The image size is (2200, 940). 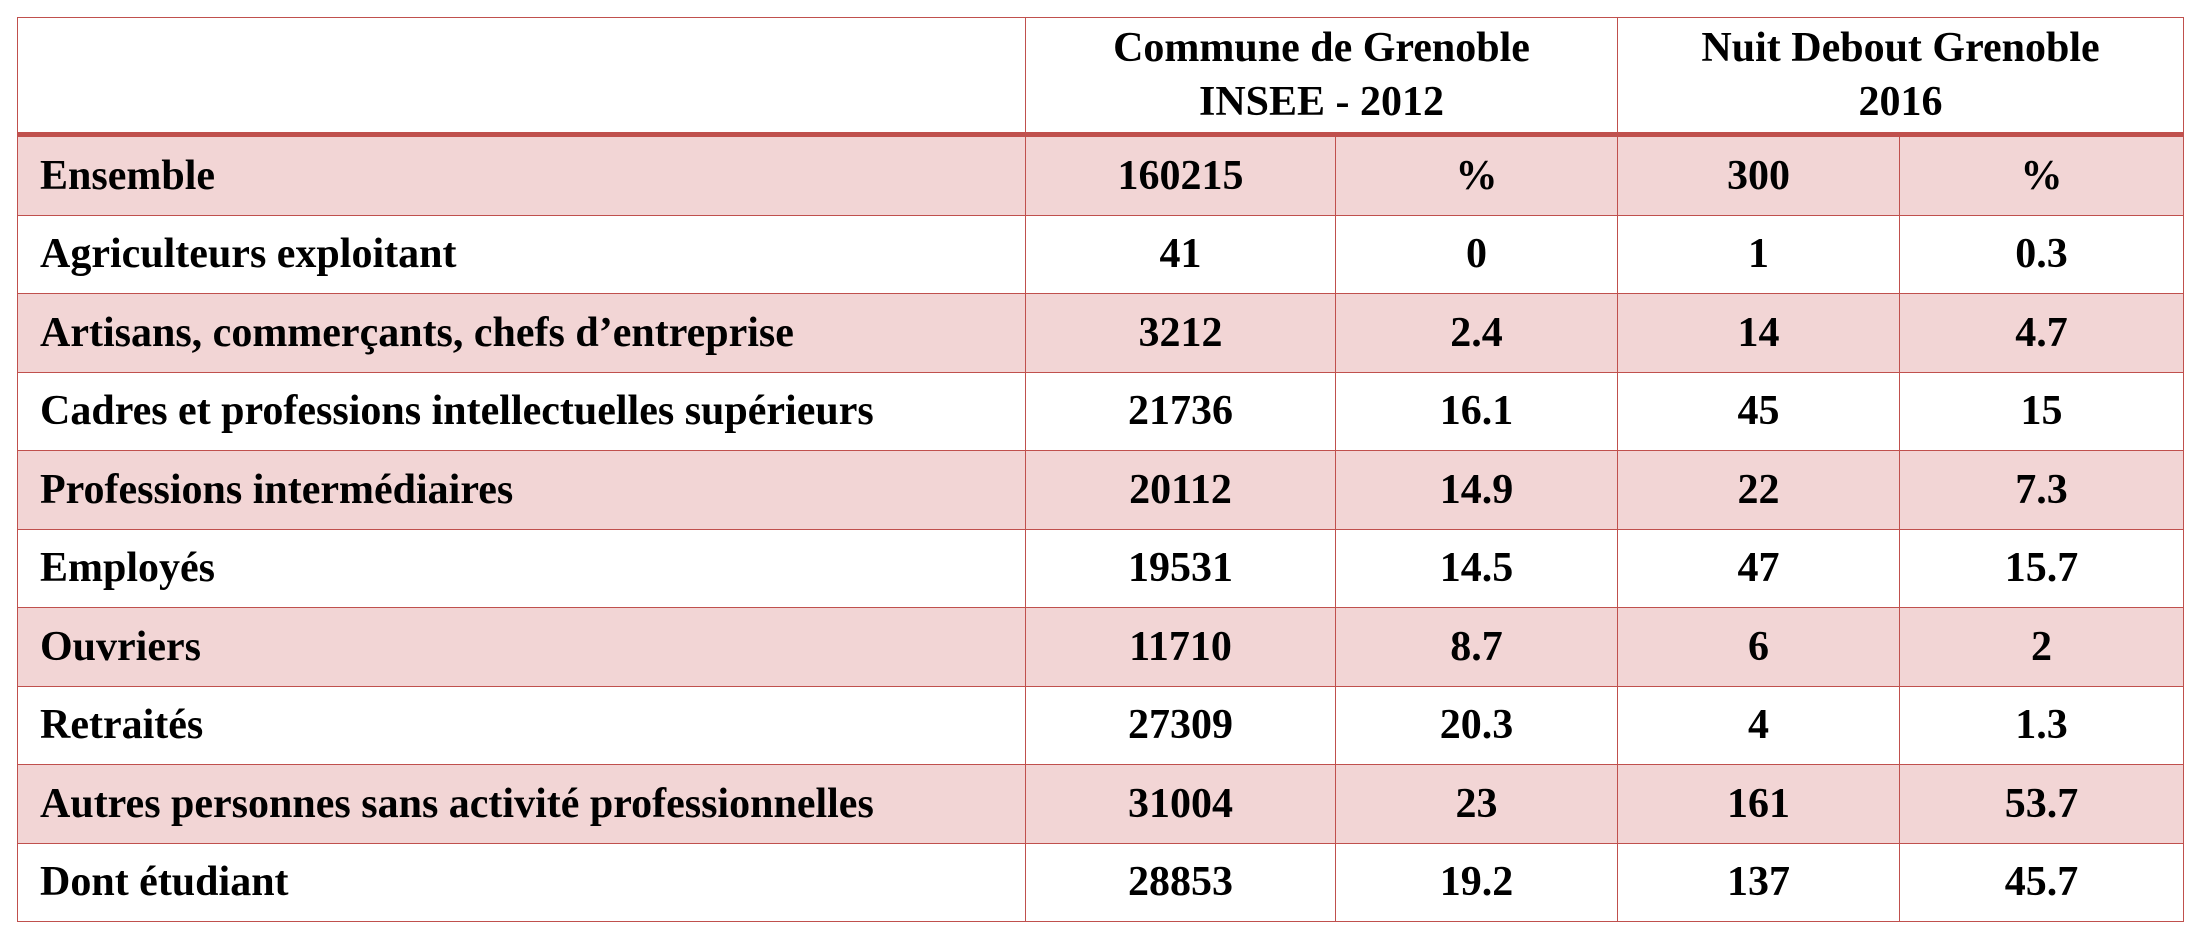 What do you see at coordinates (1180, 882) in the screenshot?
I see `commune-count-cell: 28853` at bounding box center [1180, 882].